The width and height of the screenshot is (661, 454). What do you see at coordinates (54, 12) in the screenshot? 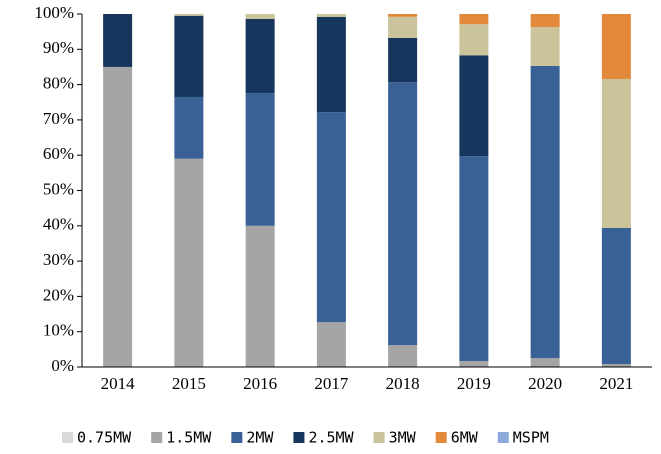
I see `y-tick-label: 100%` at bounding box center [54, 12].